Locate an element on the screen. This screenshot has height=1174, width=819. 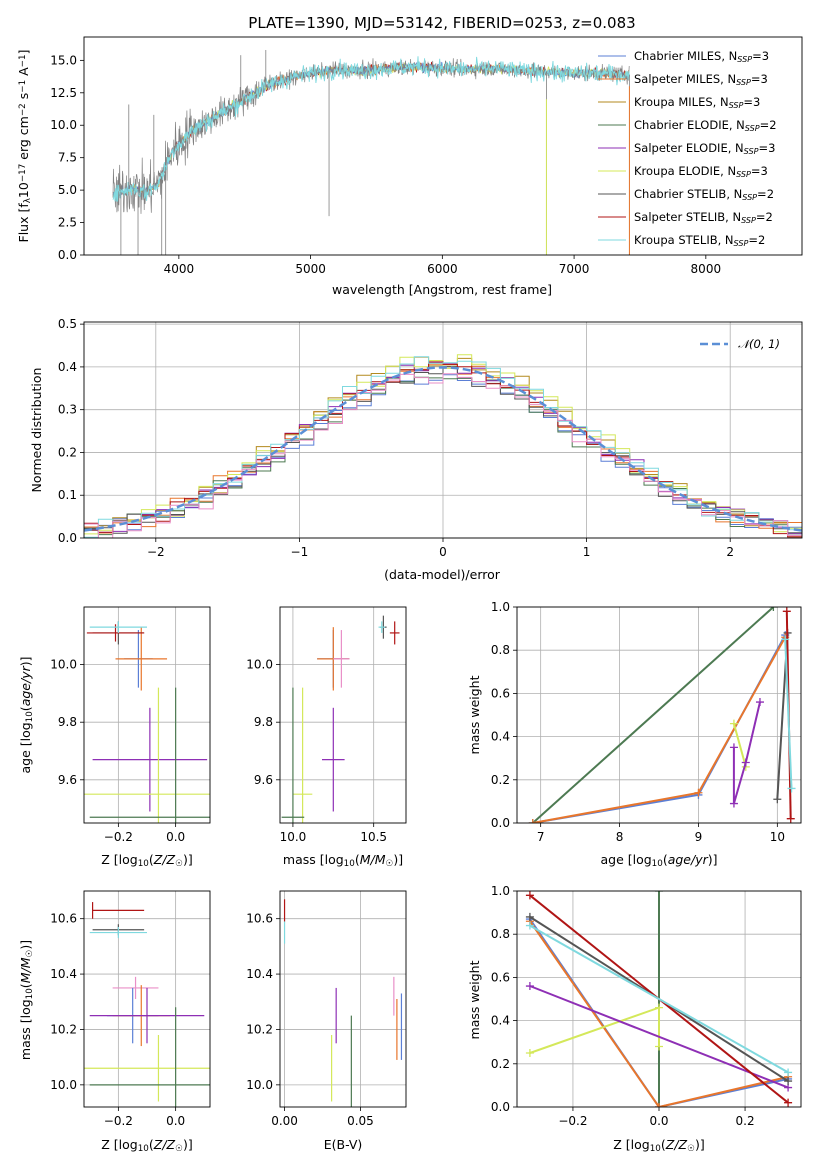
x-tick-label: 4000 is located at coordinates (179, 269).